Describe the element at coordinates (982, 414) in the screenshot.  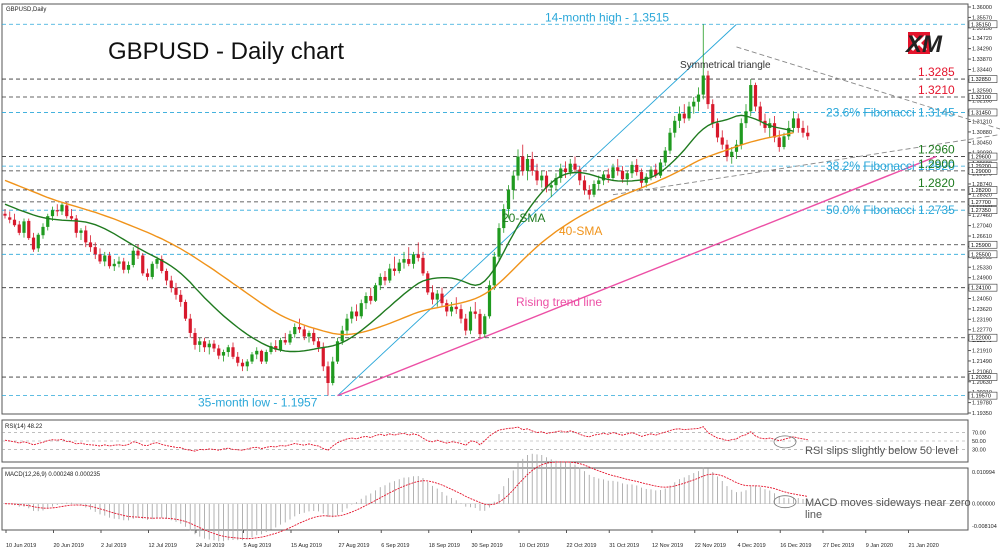
I see `price-tick-label: 1.19350` at that location.